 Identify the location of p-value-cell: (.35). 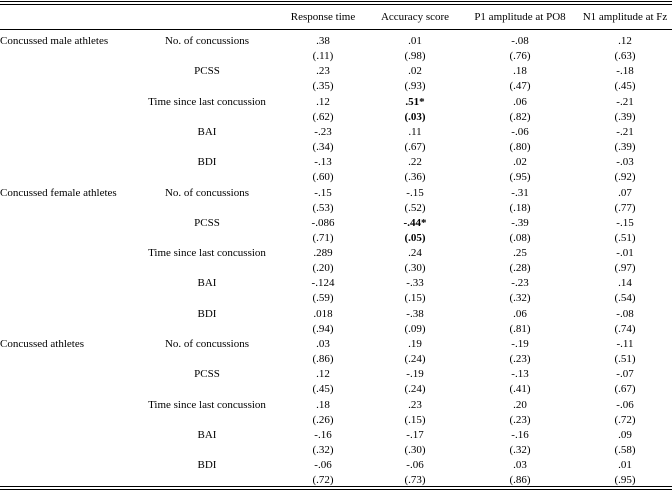
(323, 86).